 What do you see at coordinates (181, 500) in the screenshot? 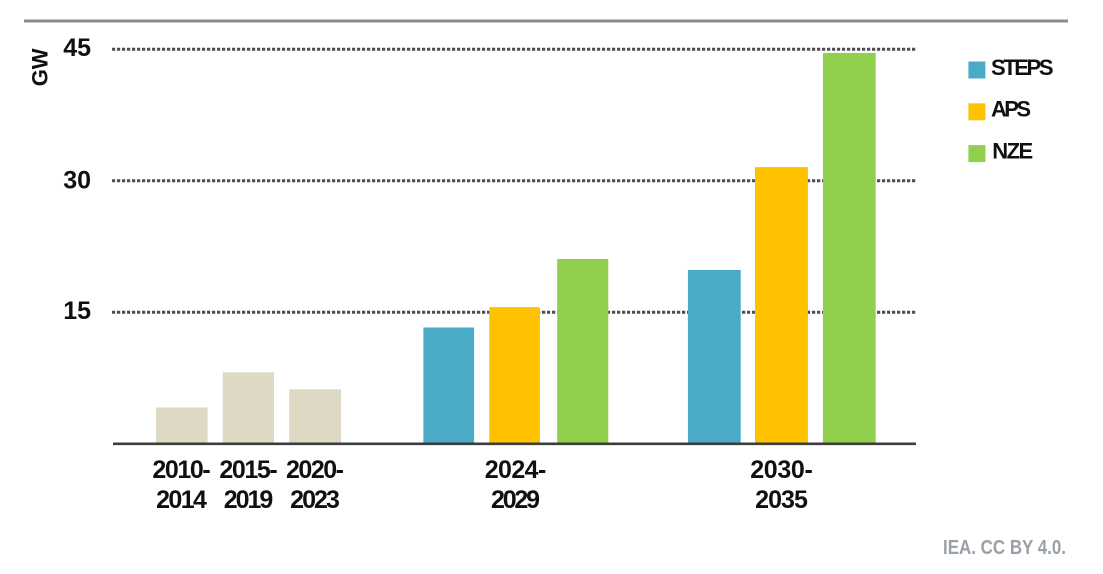
I see `svg-text: 2014` at bounding box center [181, 500].